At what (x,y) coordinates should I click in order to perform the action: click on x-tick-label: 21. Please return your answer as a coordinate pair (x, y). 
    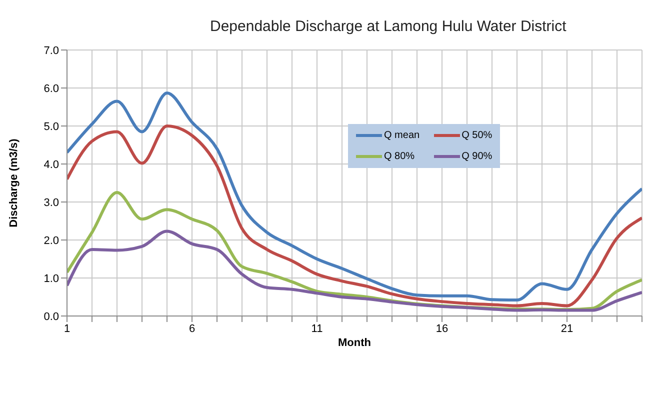
    Looking at the image, I should click on (567, 328).